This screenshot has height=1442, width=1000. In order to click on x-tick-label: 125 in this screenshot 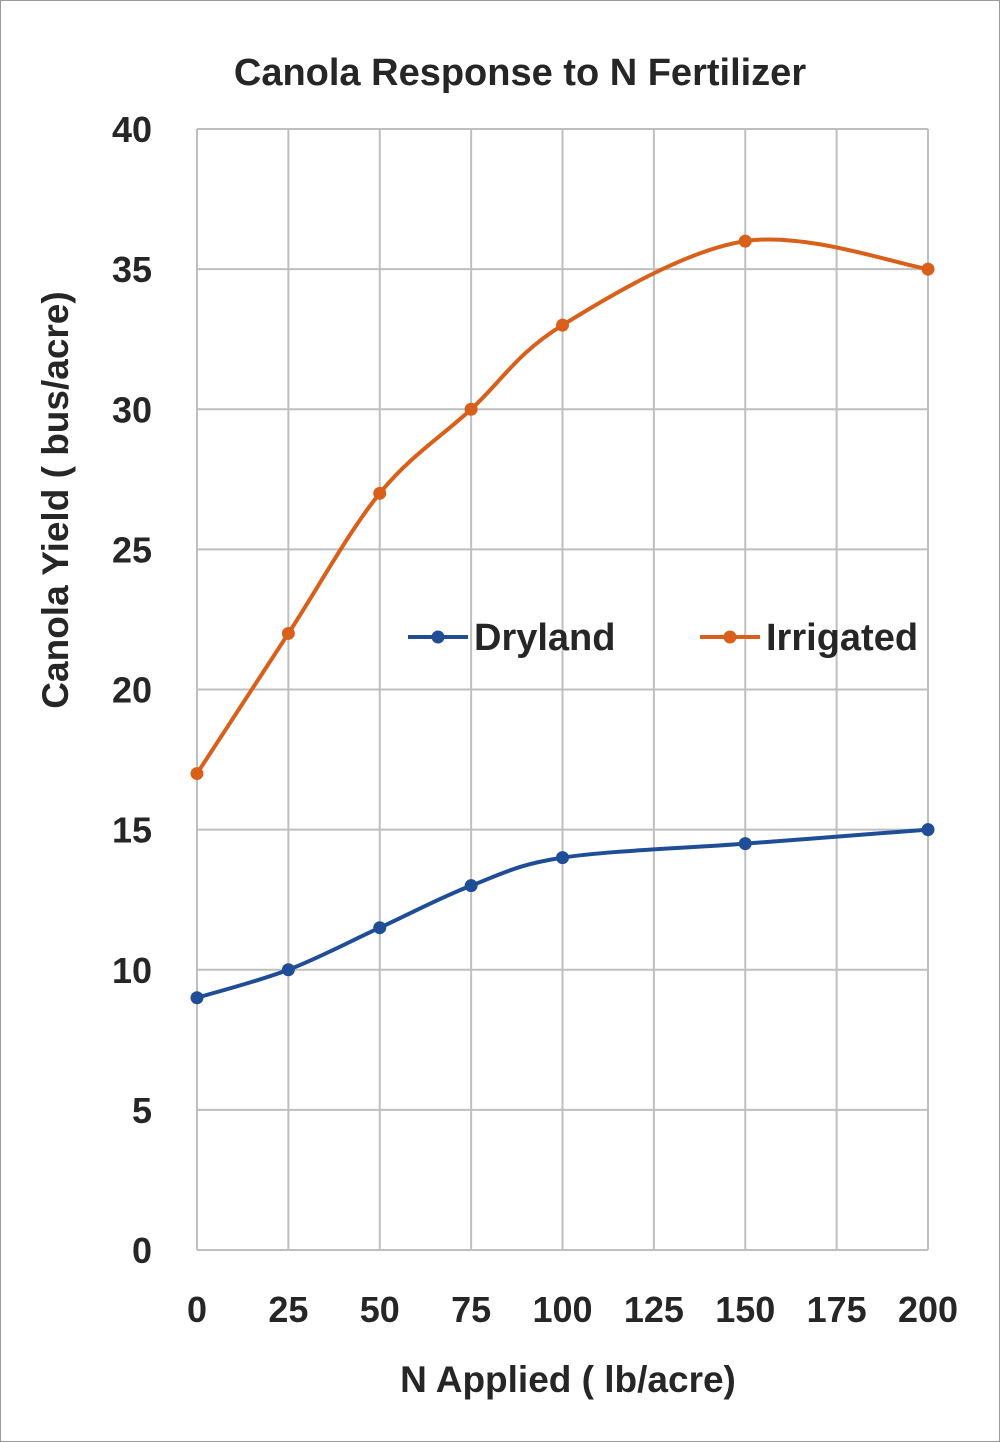, I will do `click(654, 1309)`.